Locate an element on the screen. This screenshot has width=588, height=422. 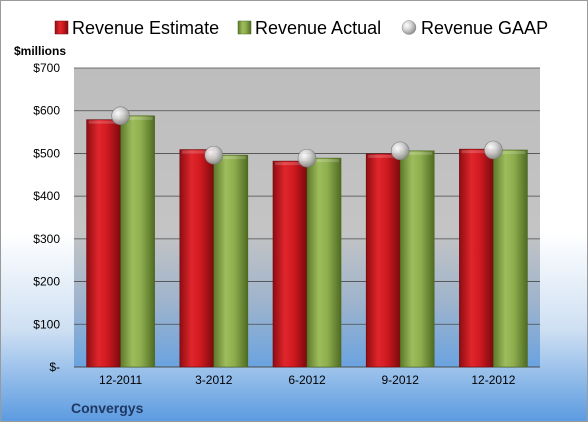
y-tick-label: $700 is located at coordinates (46, 68).